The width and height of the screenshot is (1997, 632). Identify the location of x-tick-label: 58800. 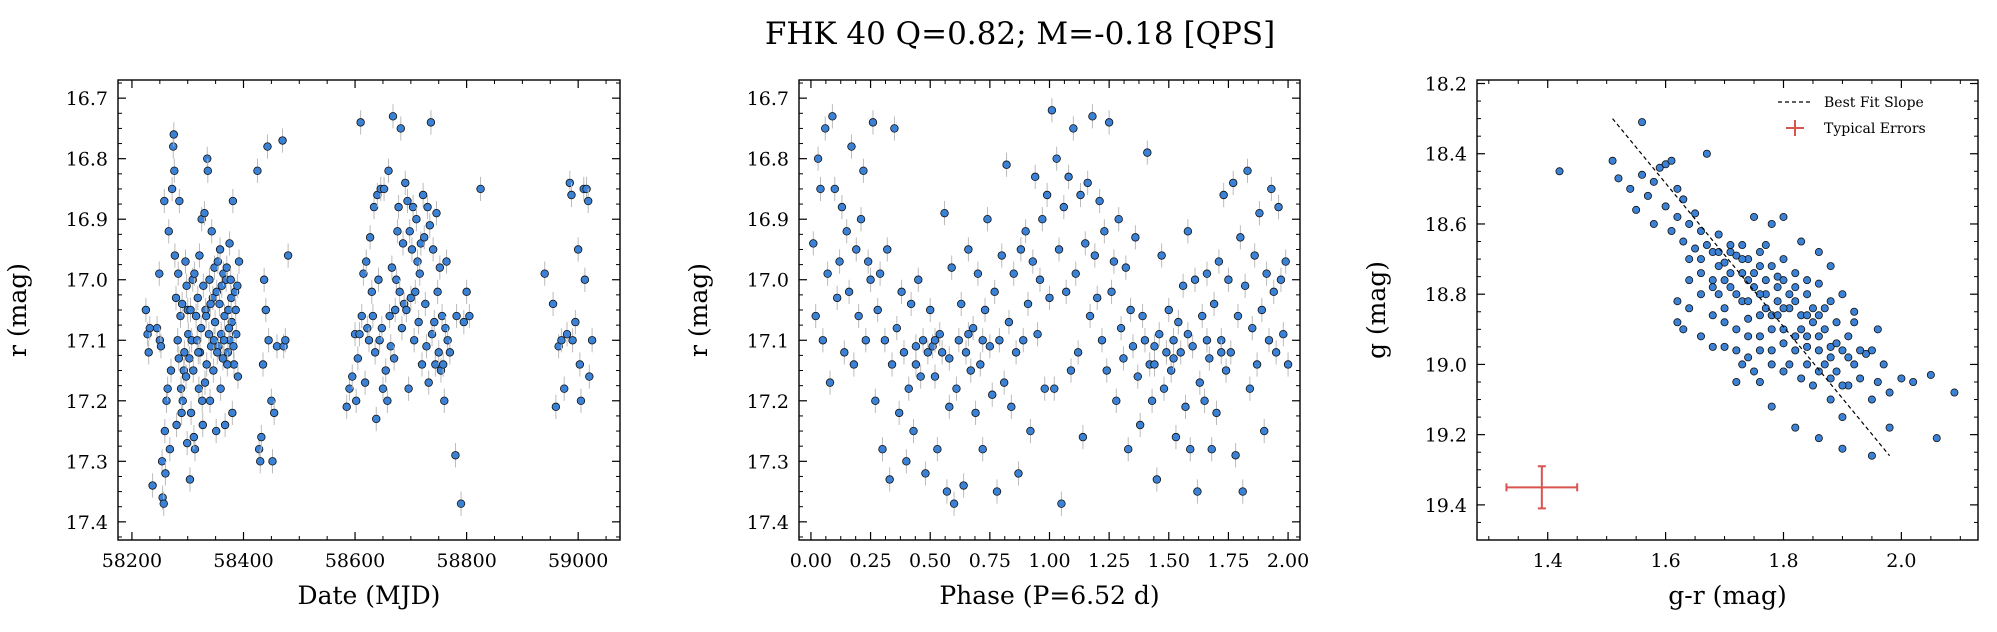
(466, 561).